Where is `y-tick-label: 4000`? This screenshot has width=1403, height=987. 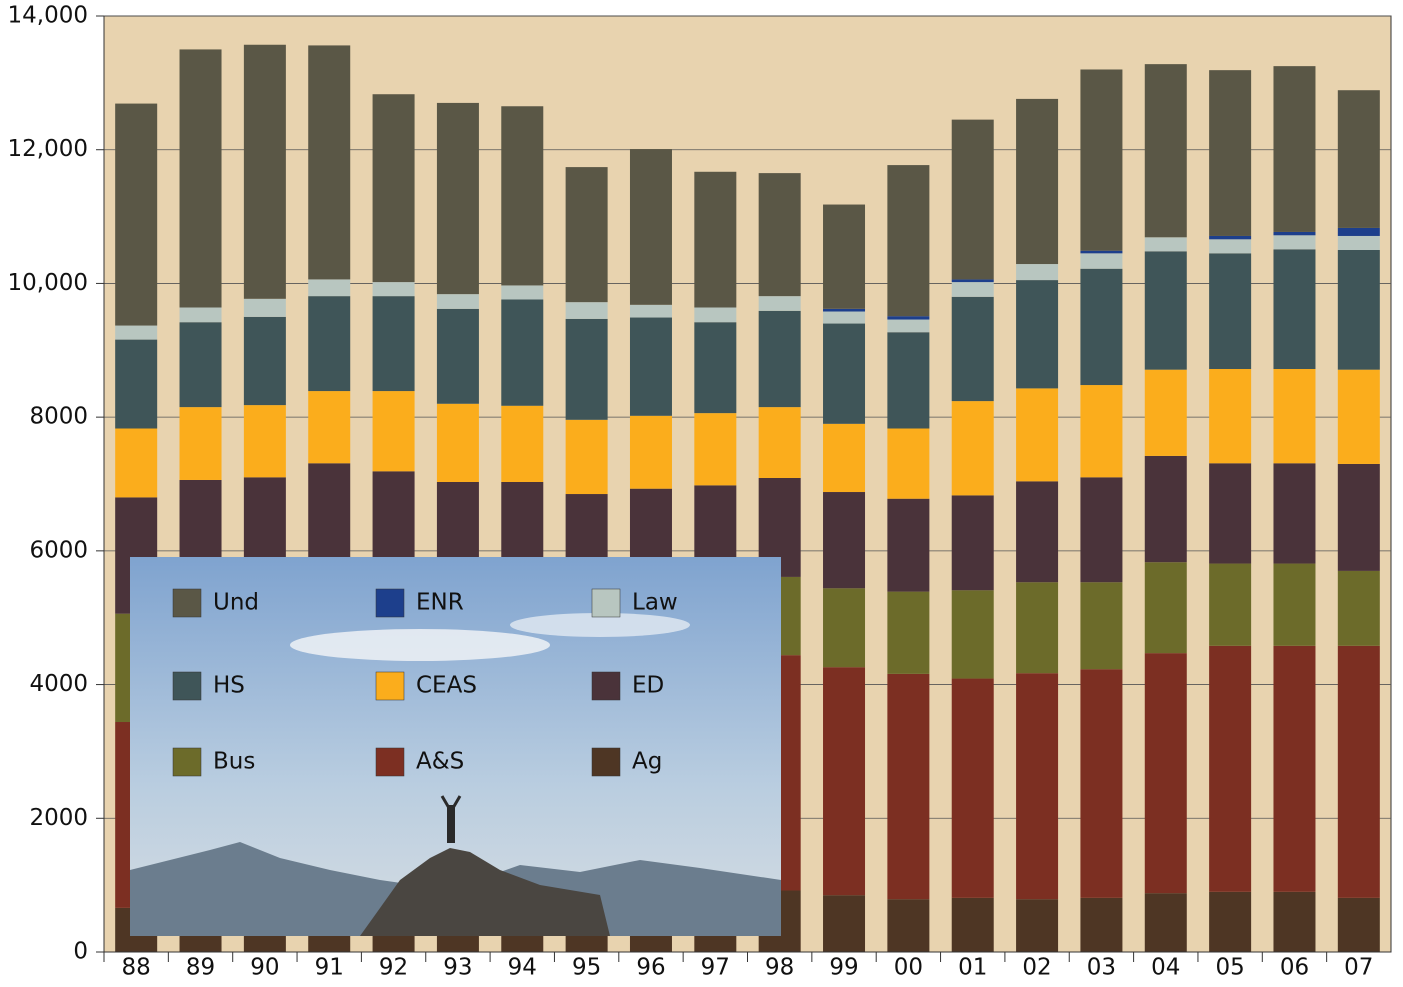 y-tick-label: 4000 is located at coordinates (58, 684).